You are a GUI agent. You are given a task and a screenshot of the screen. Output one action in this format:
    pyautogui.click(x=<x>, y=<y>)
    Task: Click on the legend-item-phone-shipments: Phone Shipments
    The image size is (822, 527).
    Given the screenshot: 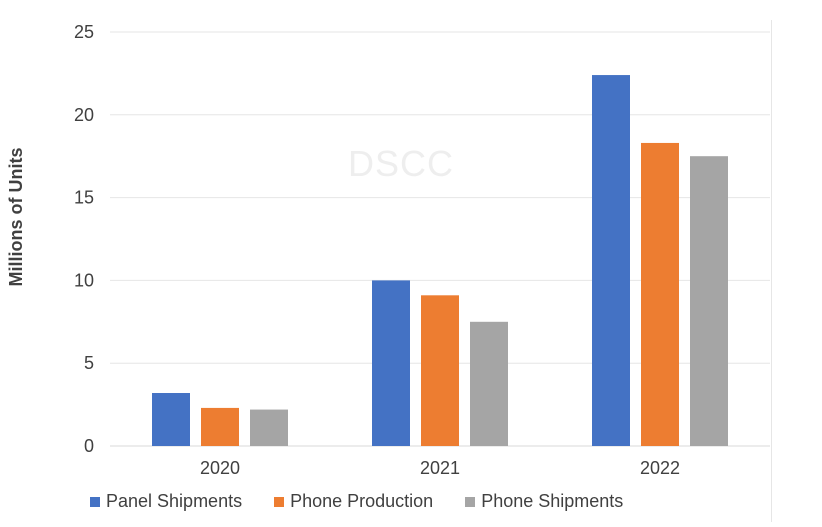 What is the action you would take?
    pyautogui.click(x=544, y=501)
    